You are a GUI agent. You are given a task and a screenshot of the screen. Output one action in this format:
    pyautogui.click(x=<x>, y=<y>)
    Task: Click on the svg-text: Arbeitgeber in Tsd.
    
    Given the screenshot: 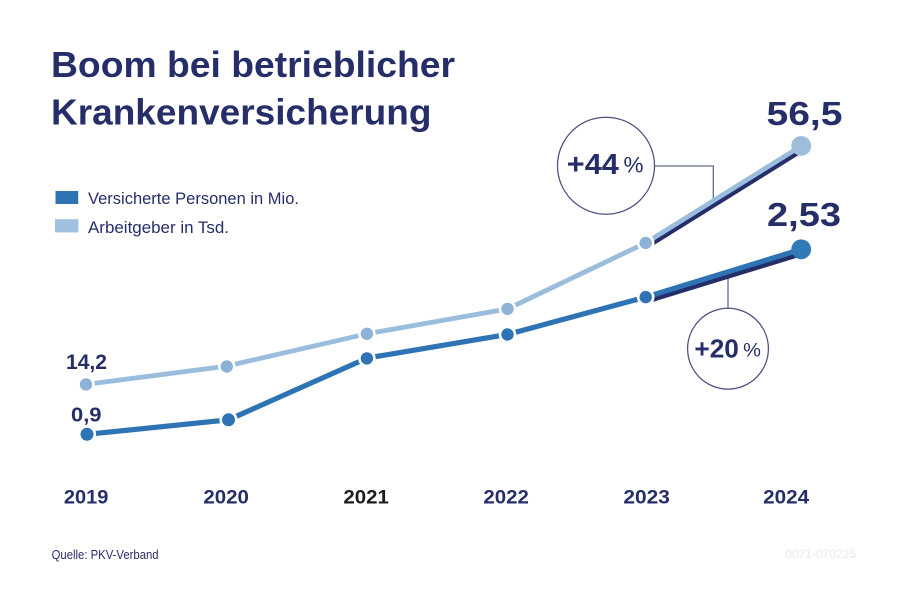 What is the action you would take?
    pyautogui.click(x=158, y=227)
    